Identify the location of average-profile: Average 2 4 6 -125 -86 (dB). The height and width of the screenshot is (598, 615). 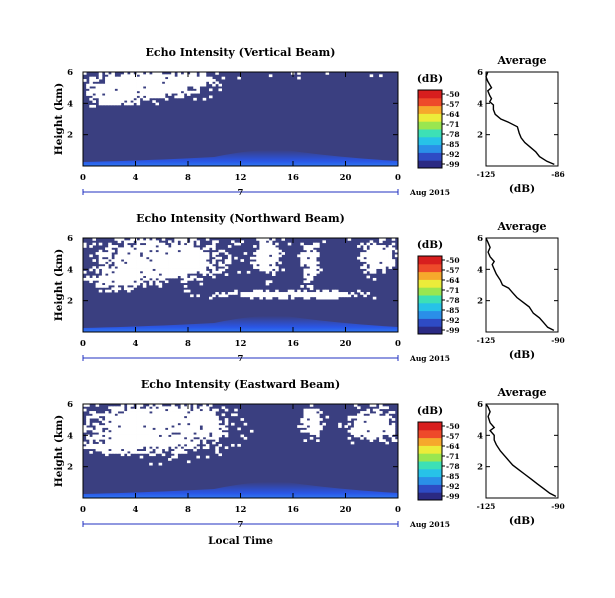
(521, 124).